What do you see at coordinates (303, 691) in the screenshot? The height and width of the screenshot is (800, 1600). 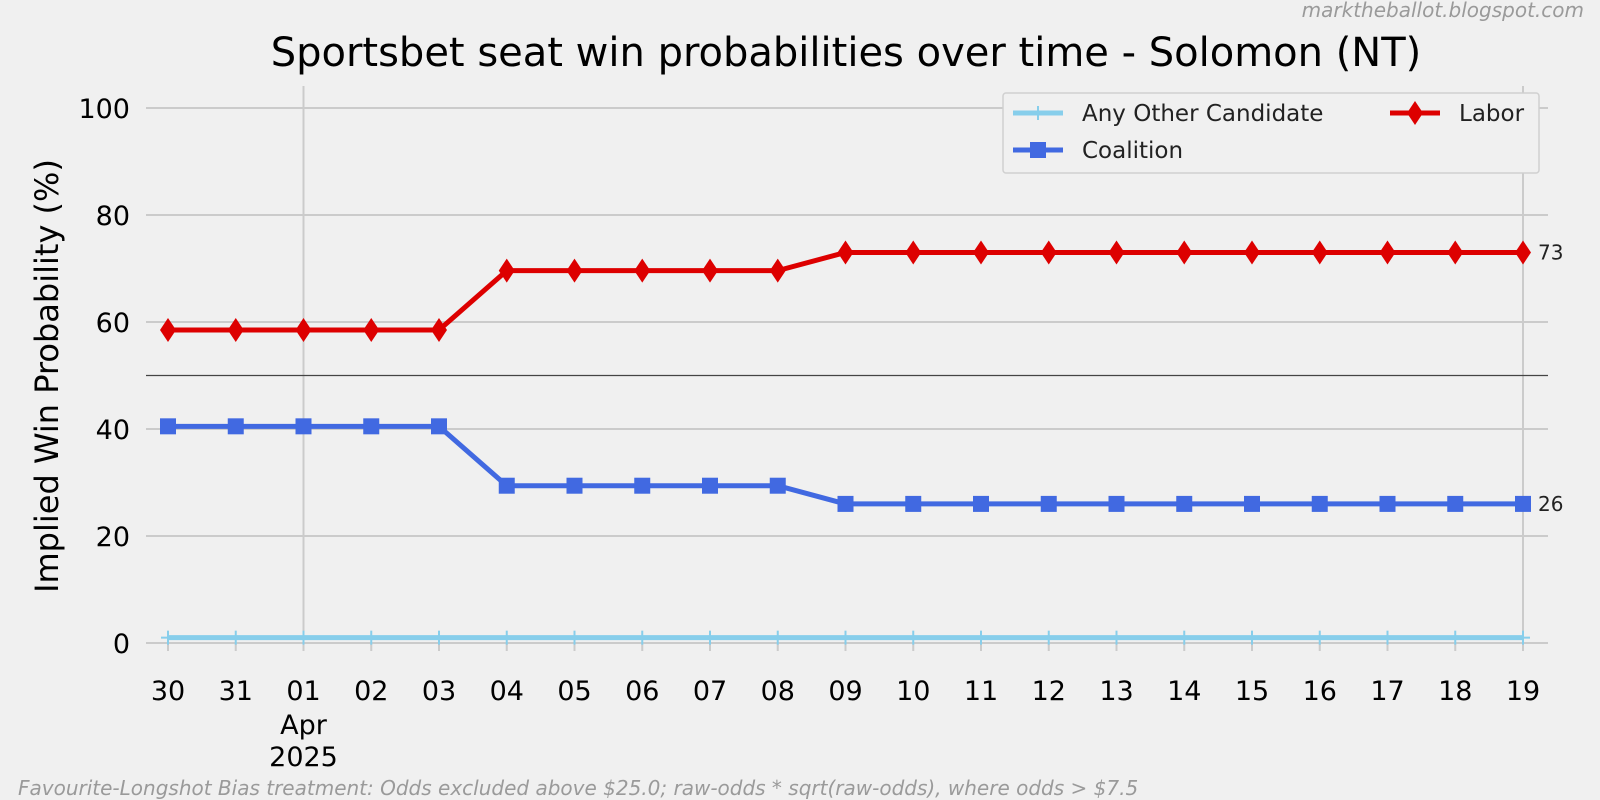 I see `x-tick-label: 01` at bounding box center [303, 691].